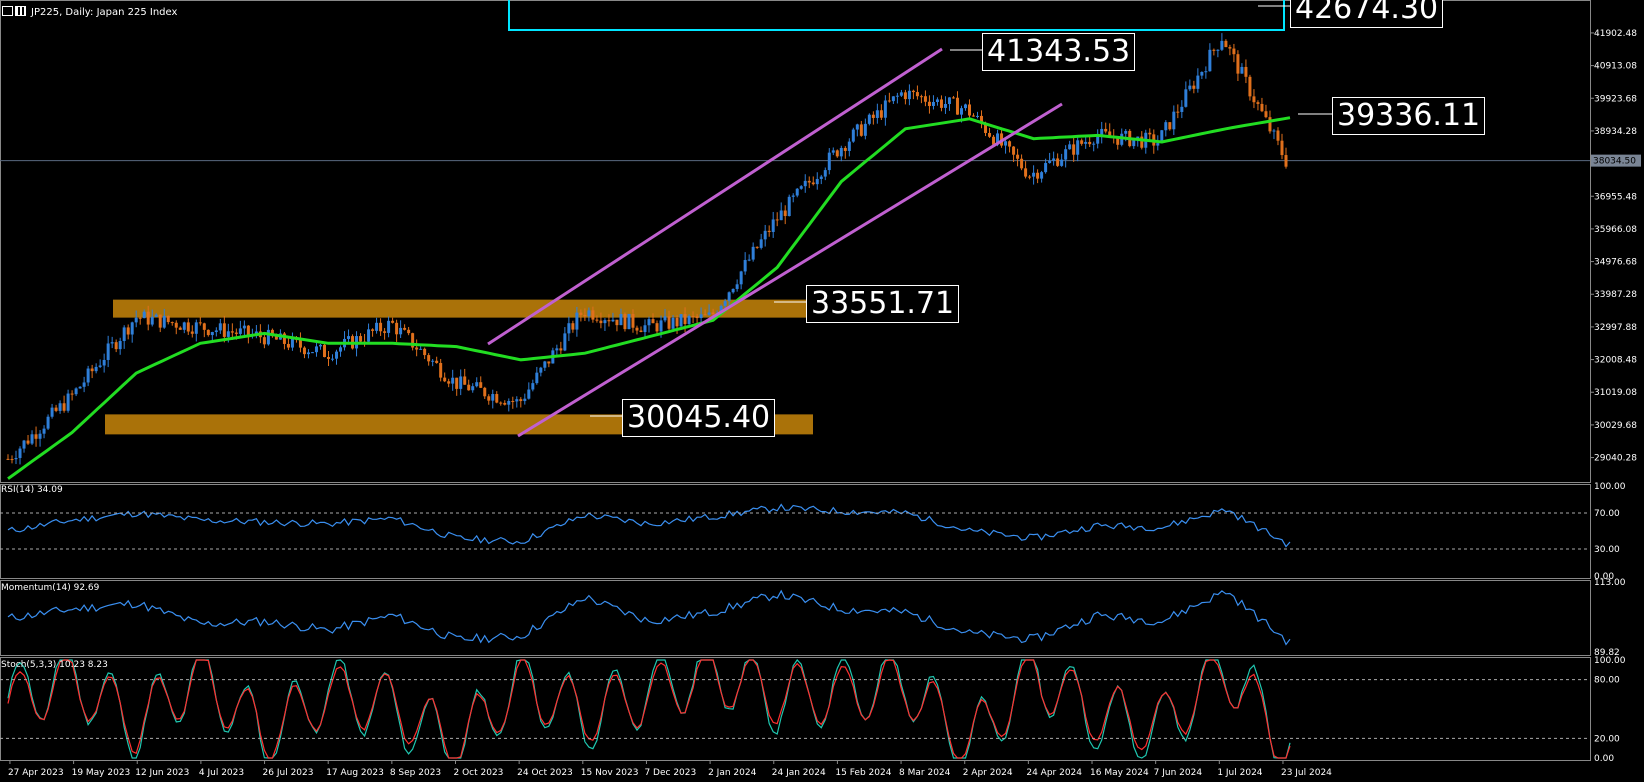  What do you see at coordinates (1610, 583) in the screenshot?
I see `momentum-axis-label: 113.00` at bounding box center [1610, 583].